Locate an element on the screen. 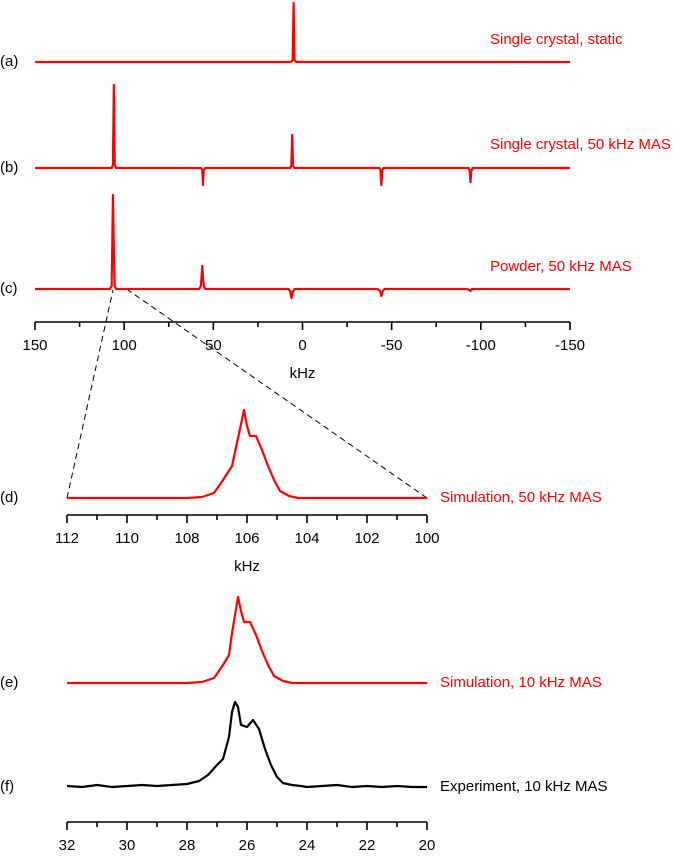 Image resolution: width=700 pixels, height=861 pixels. x-tick-label: 0 is located at coordinates (302, 345).